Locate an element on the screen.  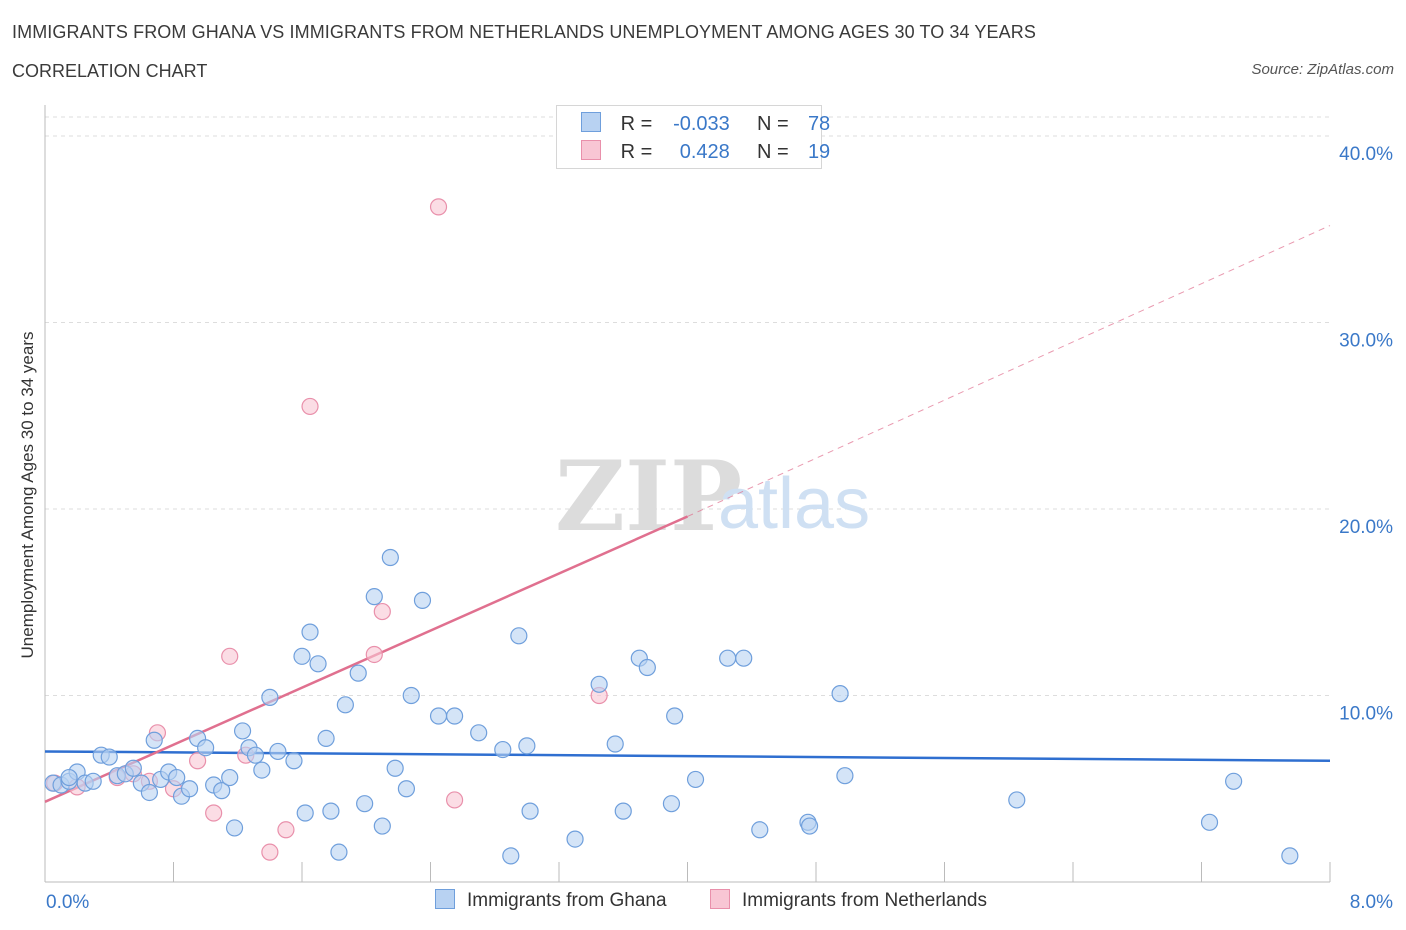
x-tick-label: 8.0% is located at coordinates (1371, 902).